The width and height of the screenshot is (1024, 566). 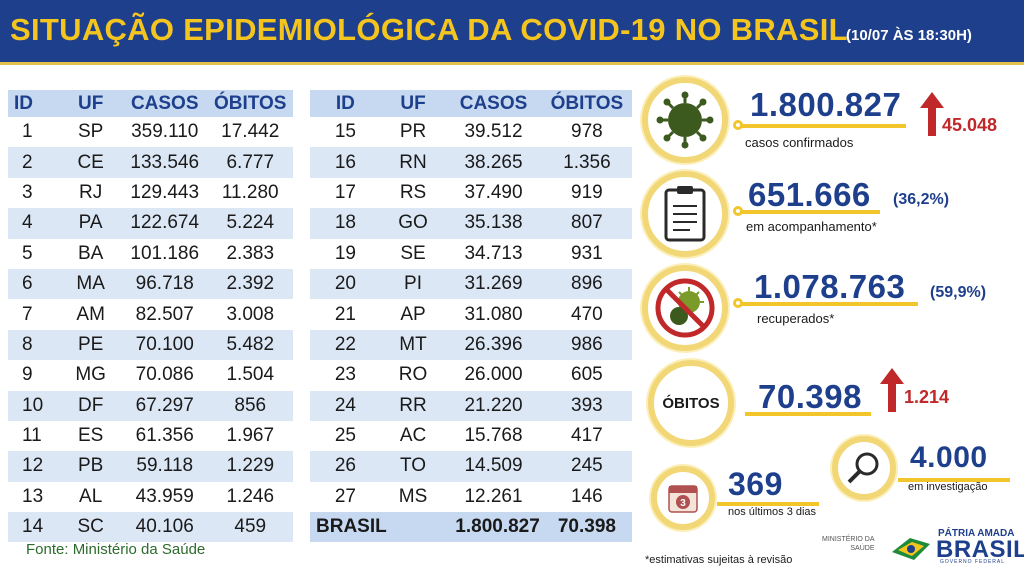 What do you see at coordinates (973, 562) in the screenshot?
I see `logo-sub: GOVERNO FEDERAL` at bounding box center [973, 562].